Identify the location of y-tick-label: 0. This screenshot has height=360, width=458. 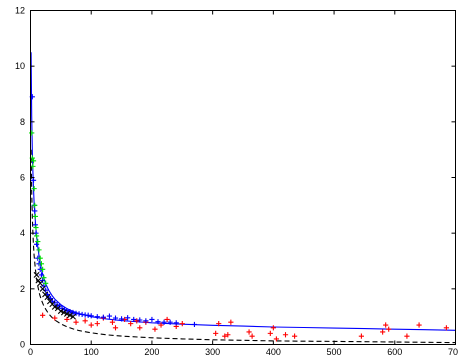
(22, 345).